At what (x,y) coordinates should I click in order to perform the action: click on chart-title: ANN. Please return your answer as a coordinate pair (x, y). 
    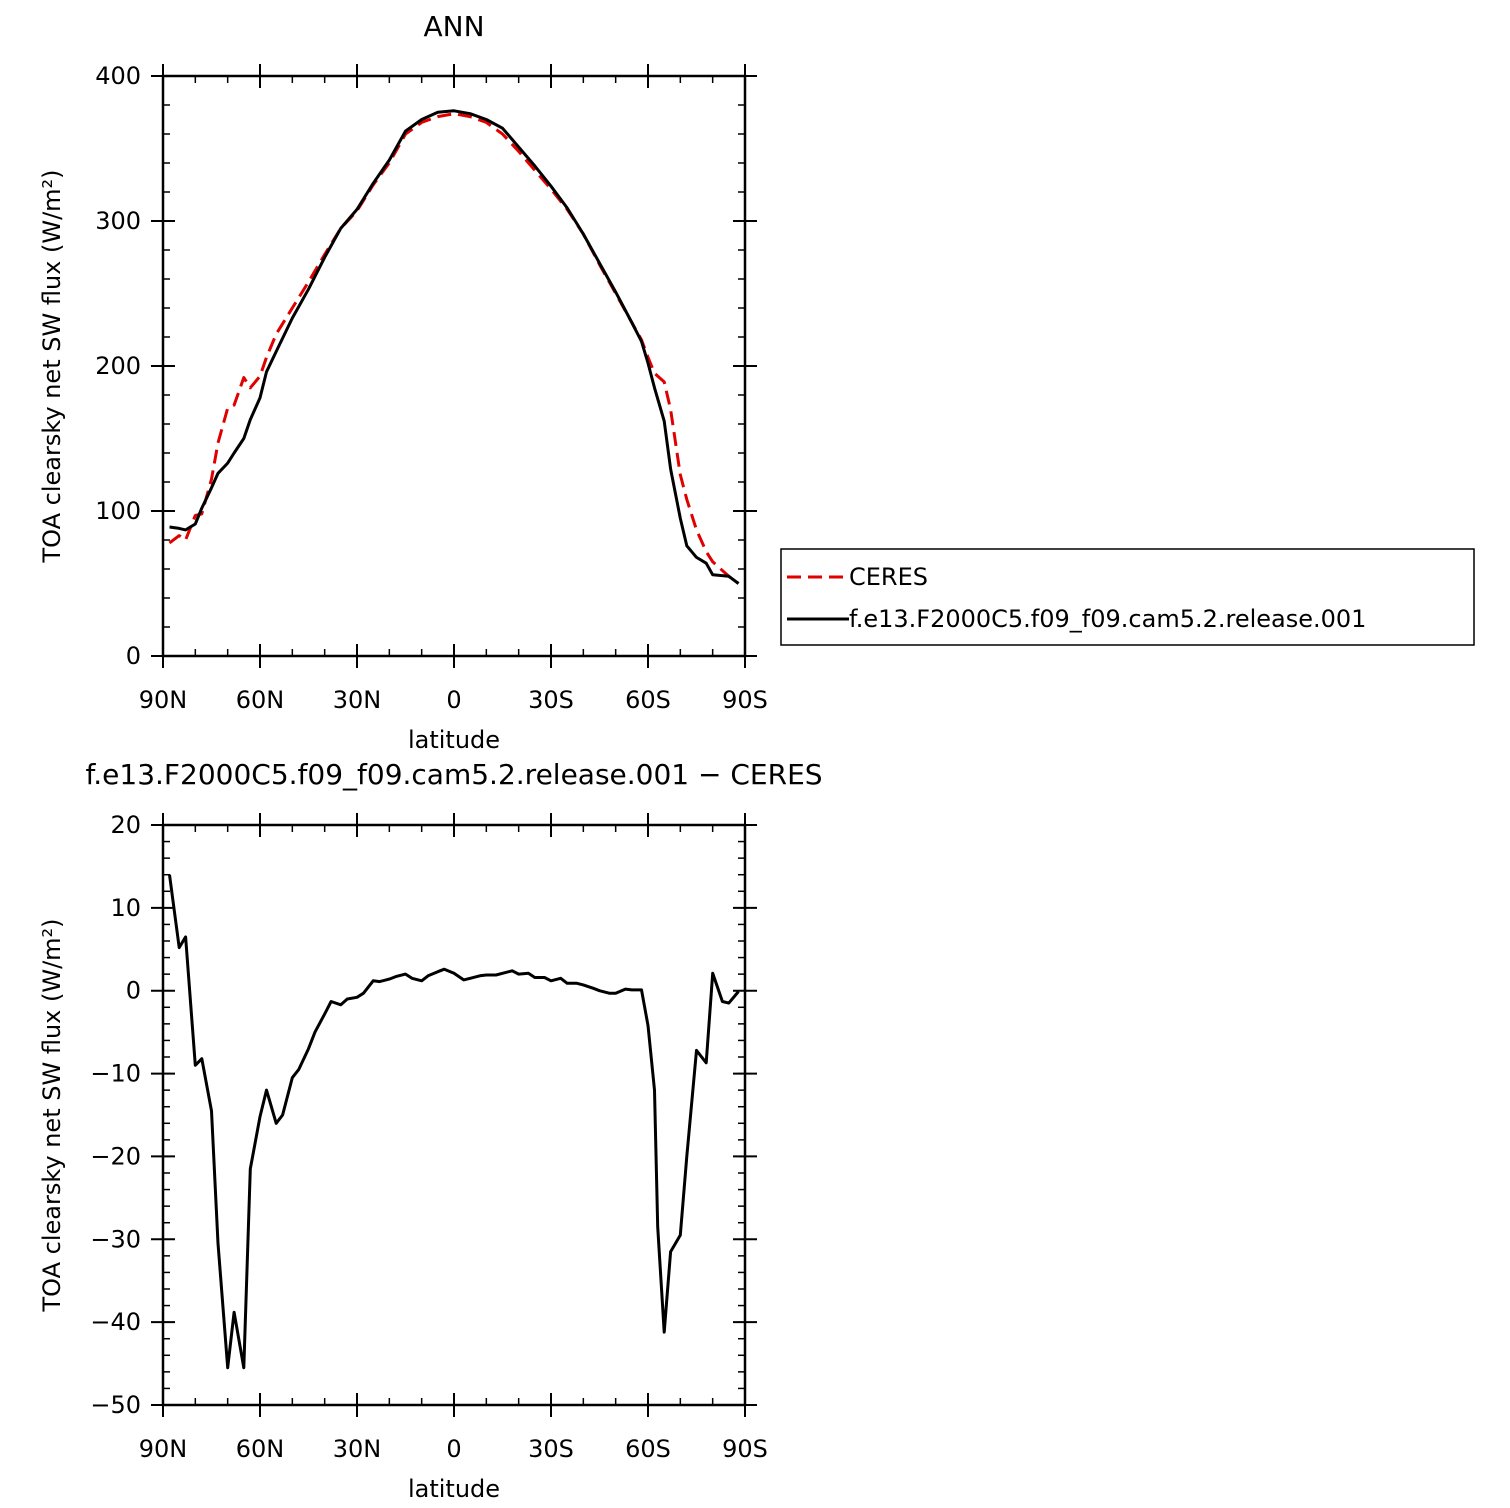
    Looking at the image, I should click on (453, 26).